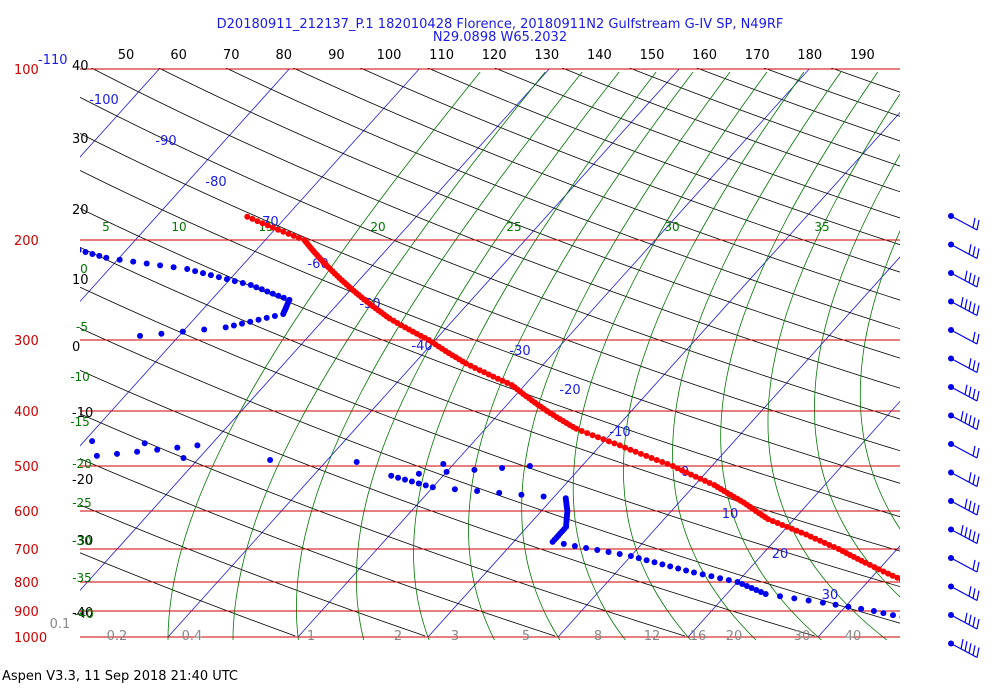 Image resolution: width=1000 pixels, height=700 pixels. I want to click on moist-adiabat-label: -25, so click(82, 503).